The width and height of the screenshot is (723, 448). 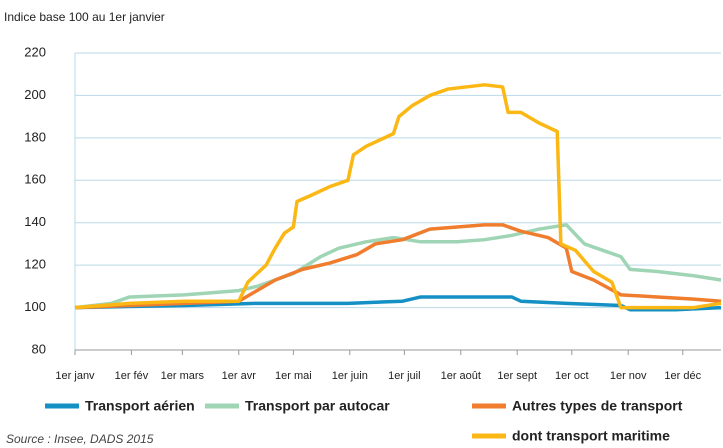 What do you see at coordinates (140, 406) in the screenshot?
I see `legend-label: Transport aérien` at bounding box center [140, 406].